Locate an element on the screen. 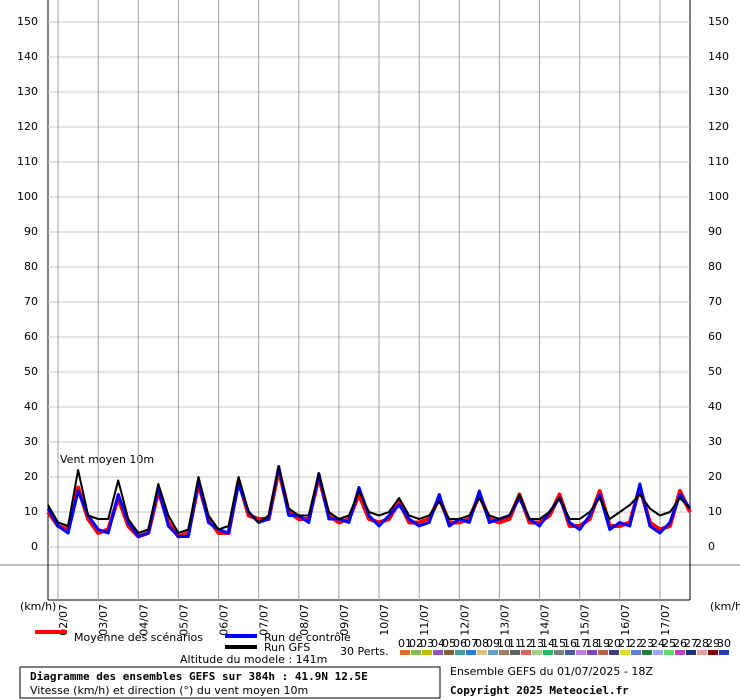 This screenshot has height=700, width=740. pert-label: 24 is located at coordinates (658, 643).